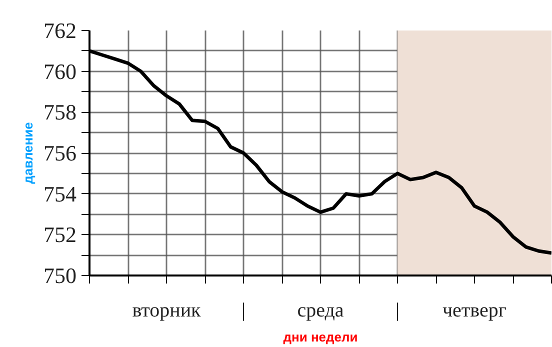 The image size is (552, 347). I want to click on y-tick-label: 760, so click(60, 71).